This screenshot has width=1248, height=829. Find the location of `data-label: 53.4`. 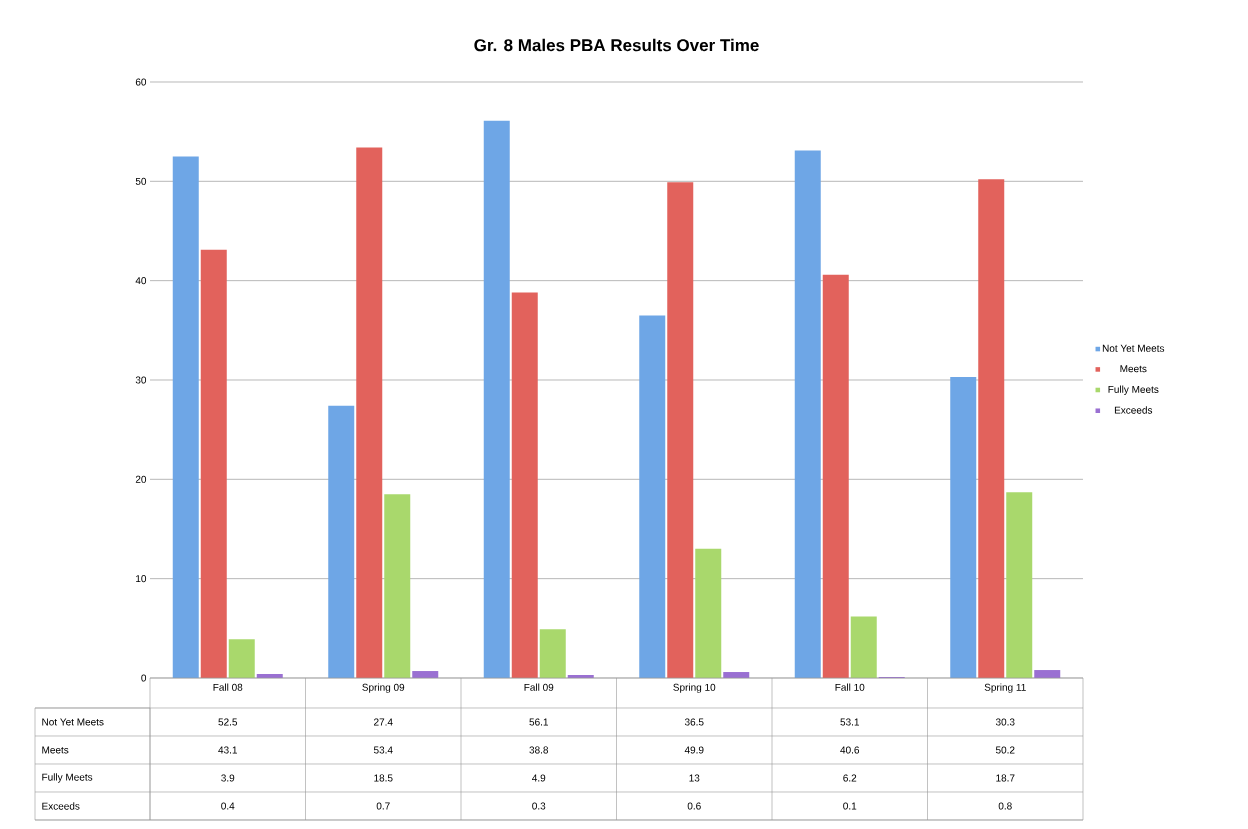

data-label: 53.4 is located at coordinates (383, 750).